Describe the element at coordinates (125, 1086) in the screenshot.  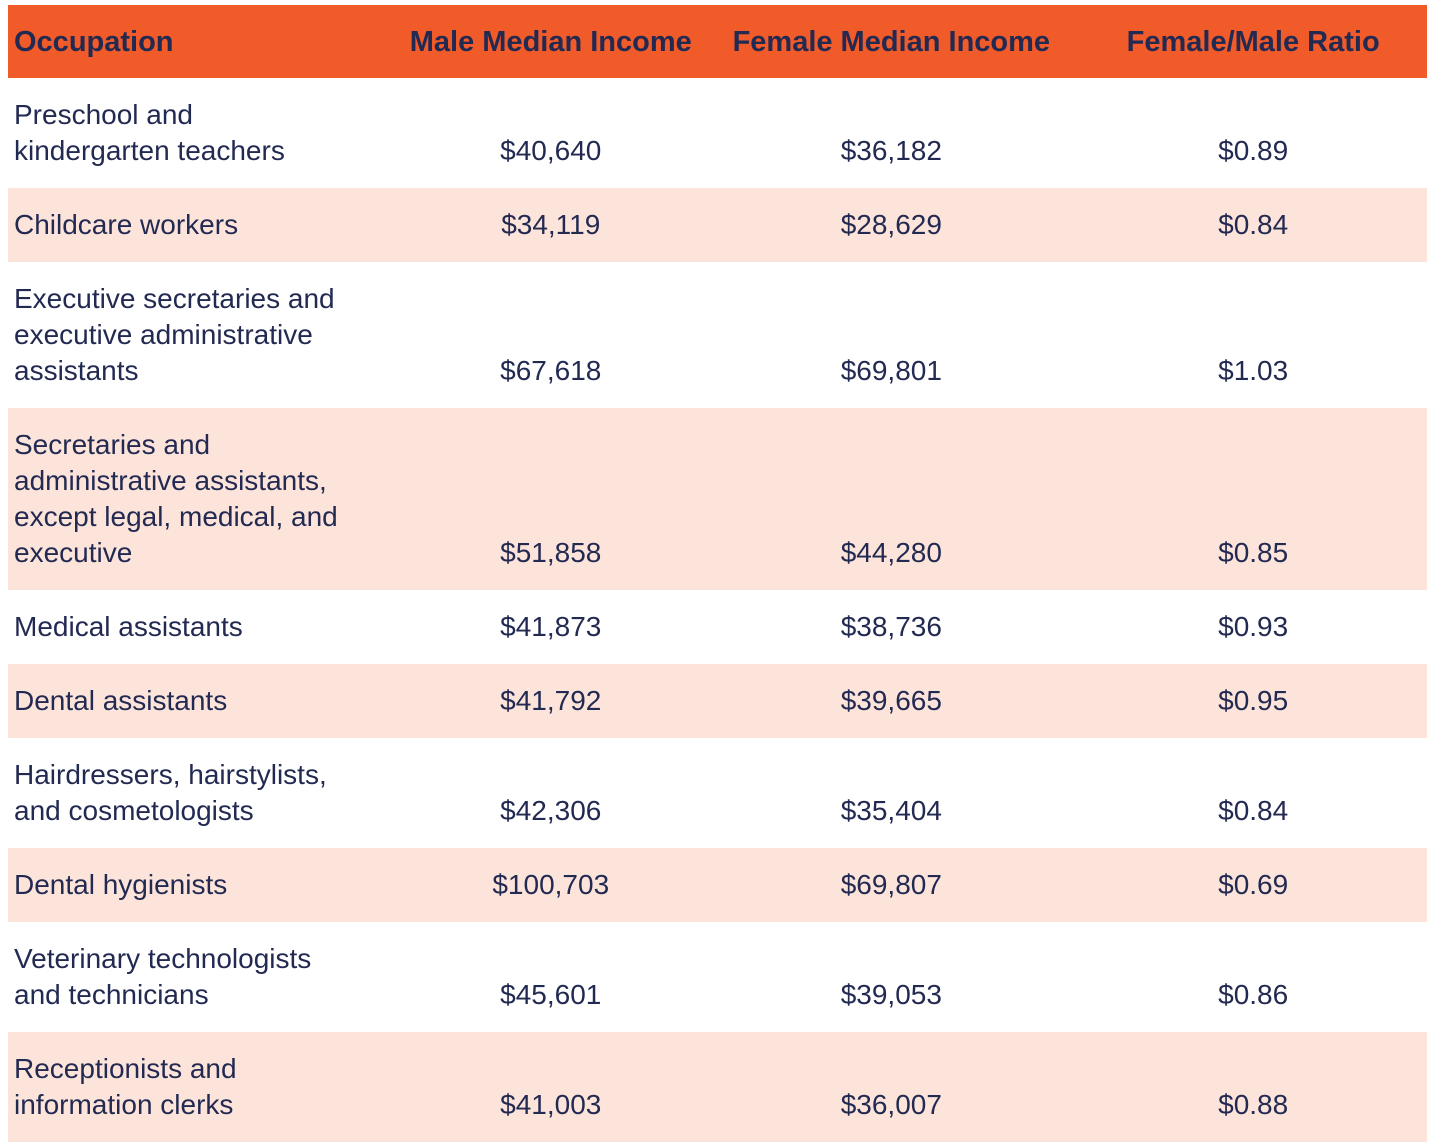
I see `occupation-cell: Receptionists and information clerks` at that location.